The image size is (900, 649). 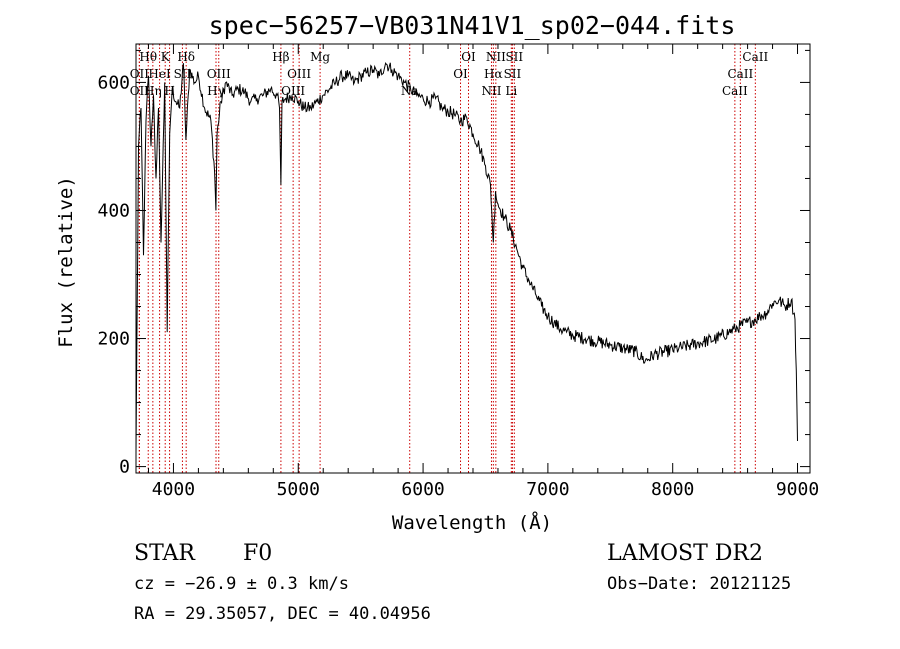 I want to click on data-release: LAMOST DR2, so click(x=685, y=553).